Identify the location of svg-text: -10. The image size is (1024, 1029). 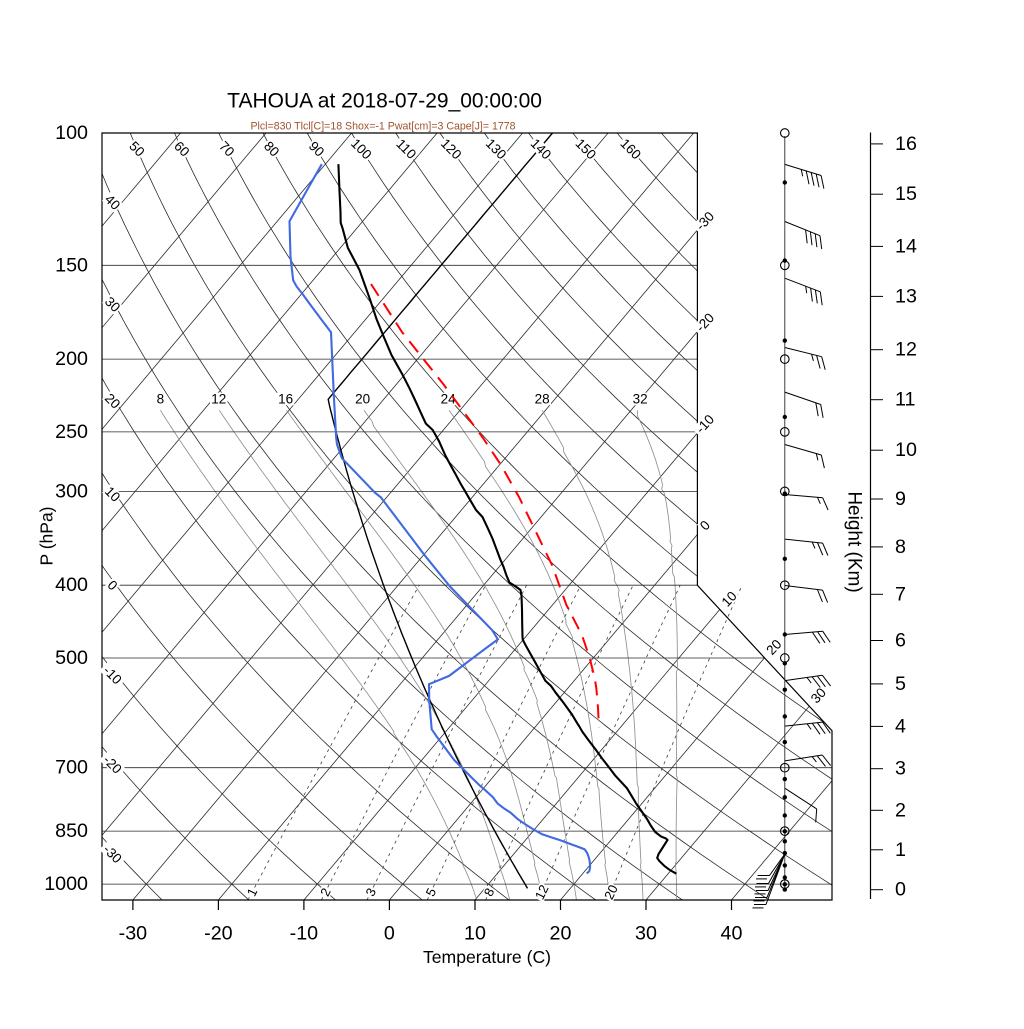
(304, 934).